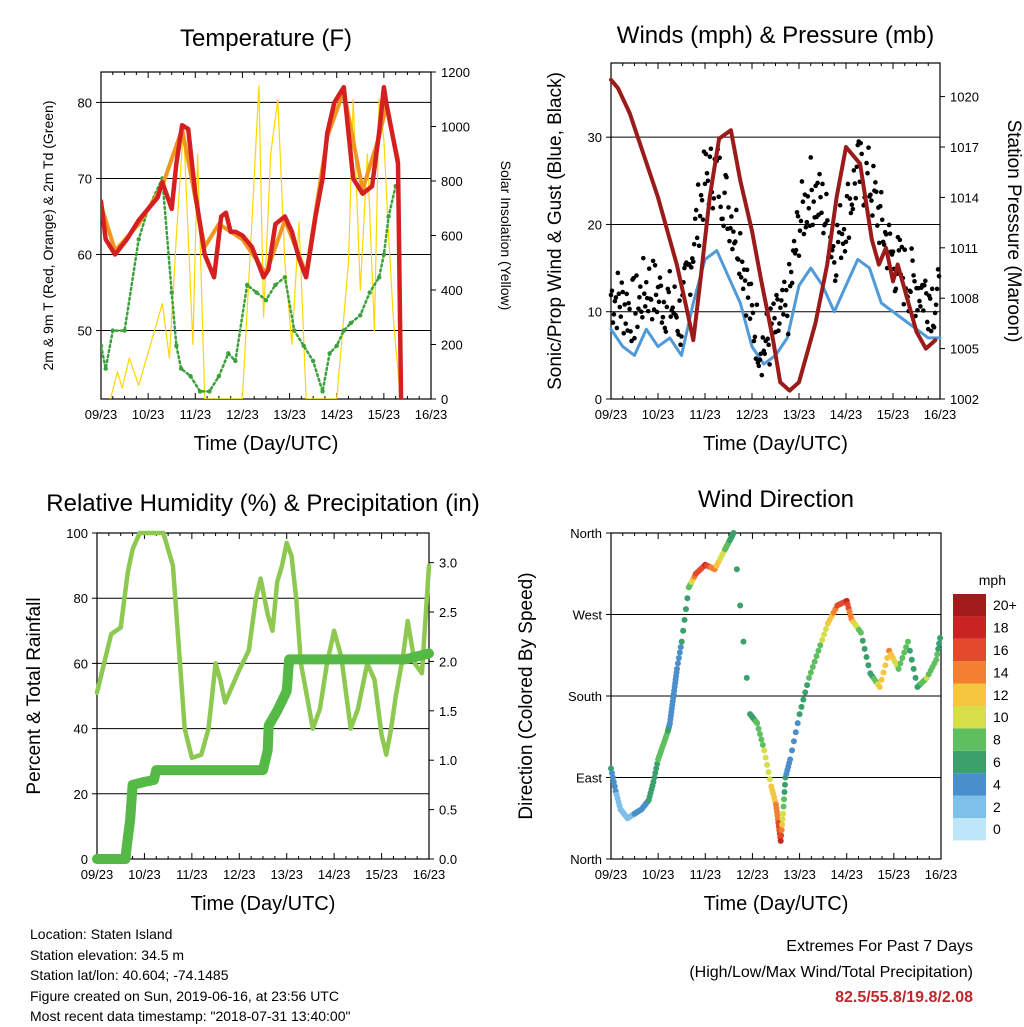 The height and width of the screenshot is (1027, 1024). I want to click on y-tick-label: 60, so click(85, 255).